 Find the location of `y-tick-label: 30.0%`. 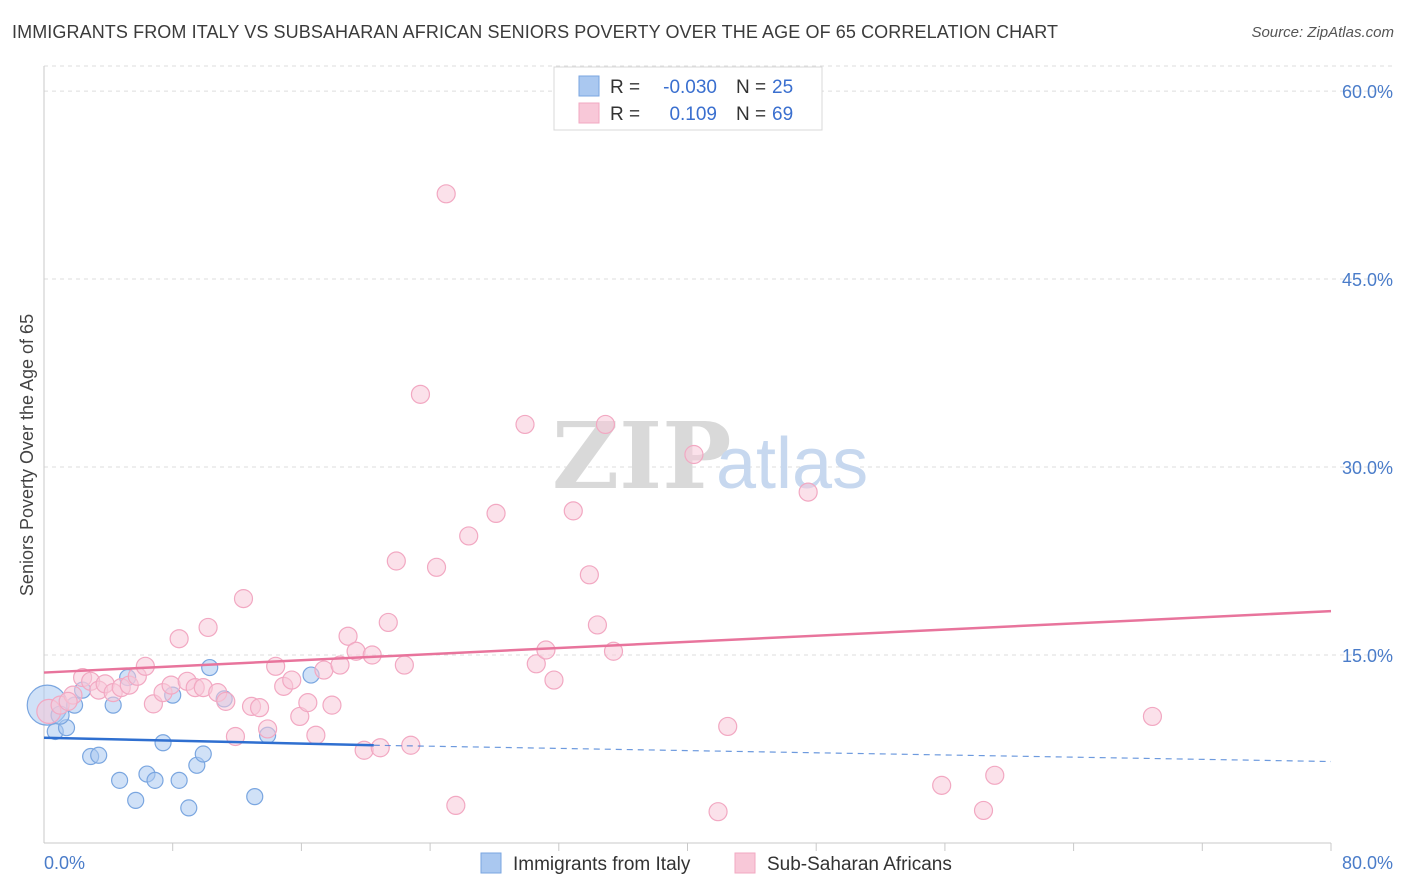

y-tick-label: 30.0% is located at coordinates (1367, 468).